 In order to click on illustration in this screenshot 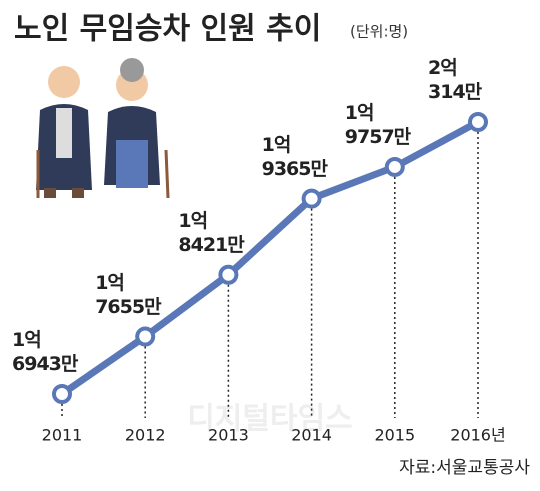, I will do `click(103, 128)`.